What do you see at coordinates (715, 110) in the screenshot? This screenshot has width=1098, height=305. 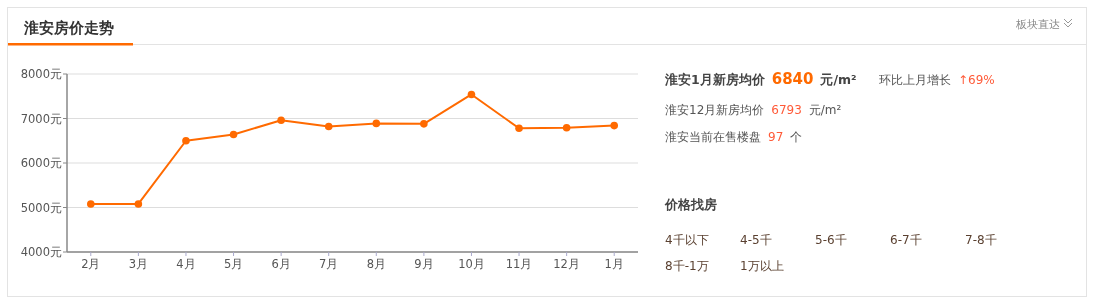 I see `text: 淮安12月新房均价` at bounding box center [715, 110].